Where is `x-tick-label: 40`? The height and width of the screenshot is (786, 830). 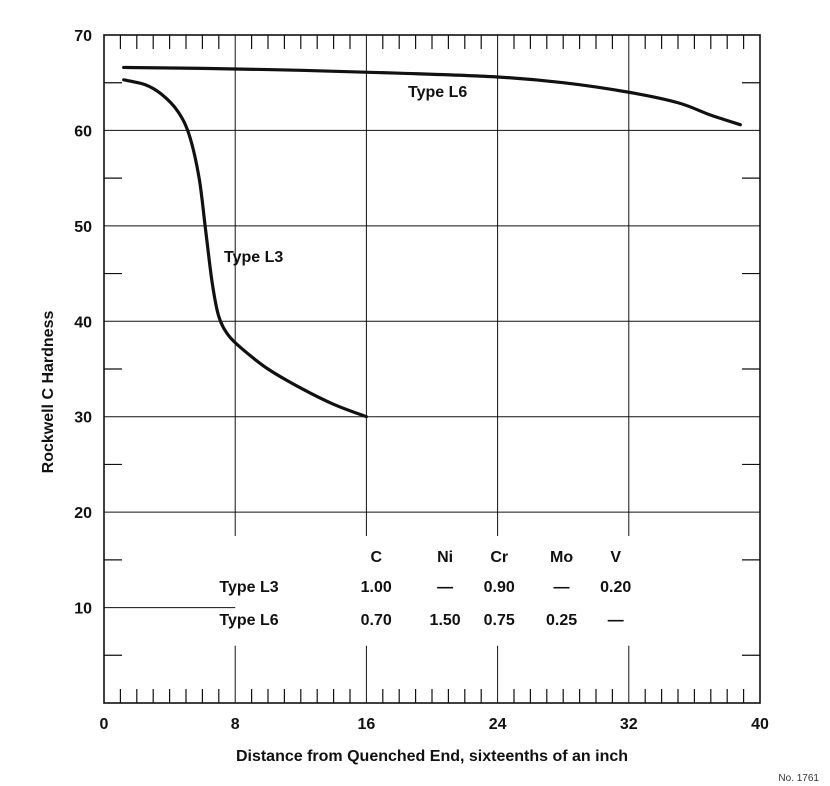
x-tick-label: 40 is located at coordinates (760, 724).